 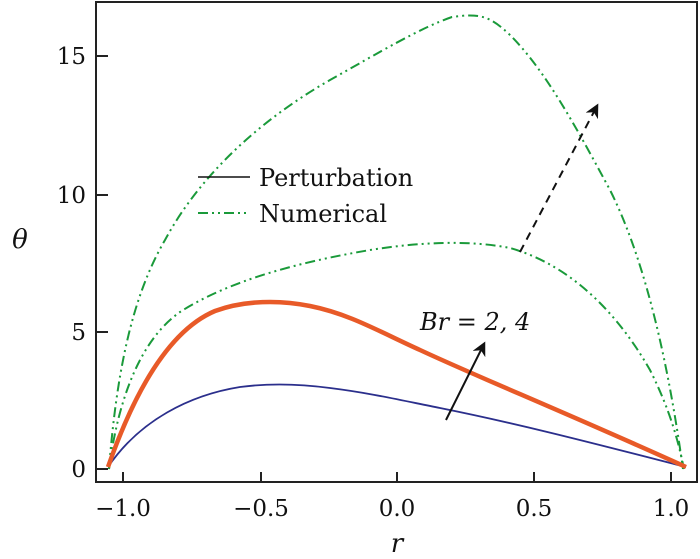 I want to click on y-tick-label: 15, so click(x=71, y=57).